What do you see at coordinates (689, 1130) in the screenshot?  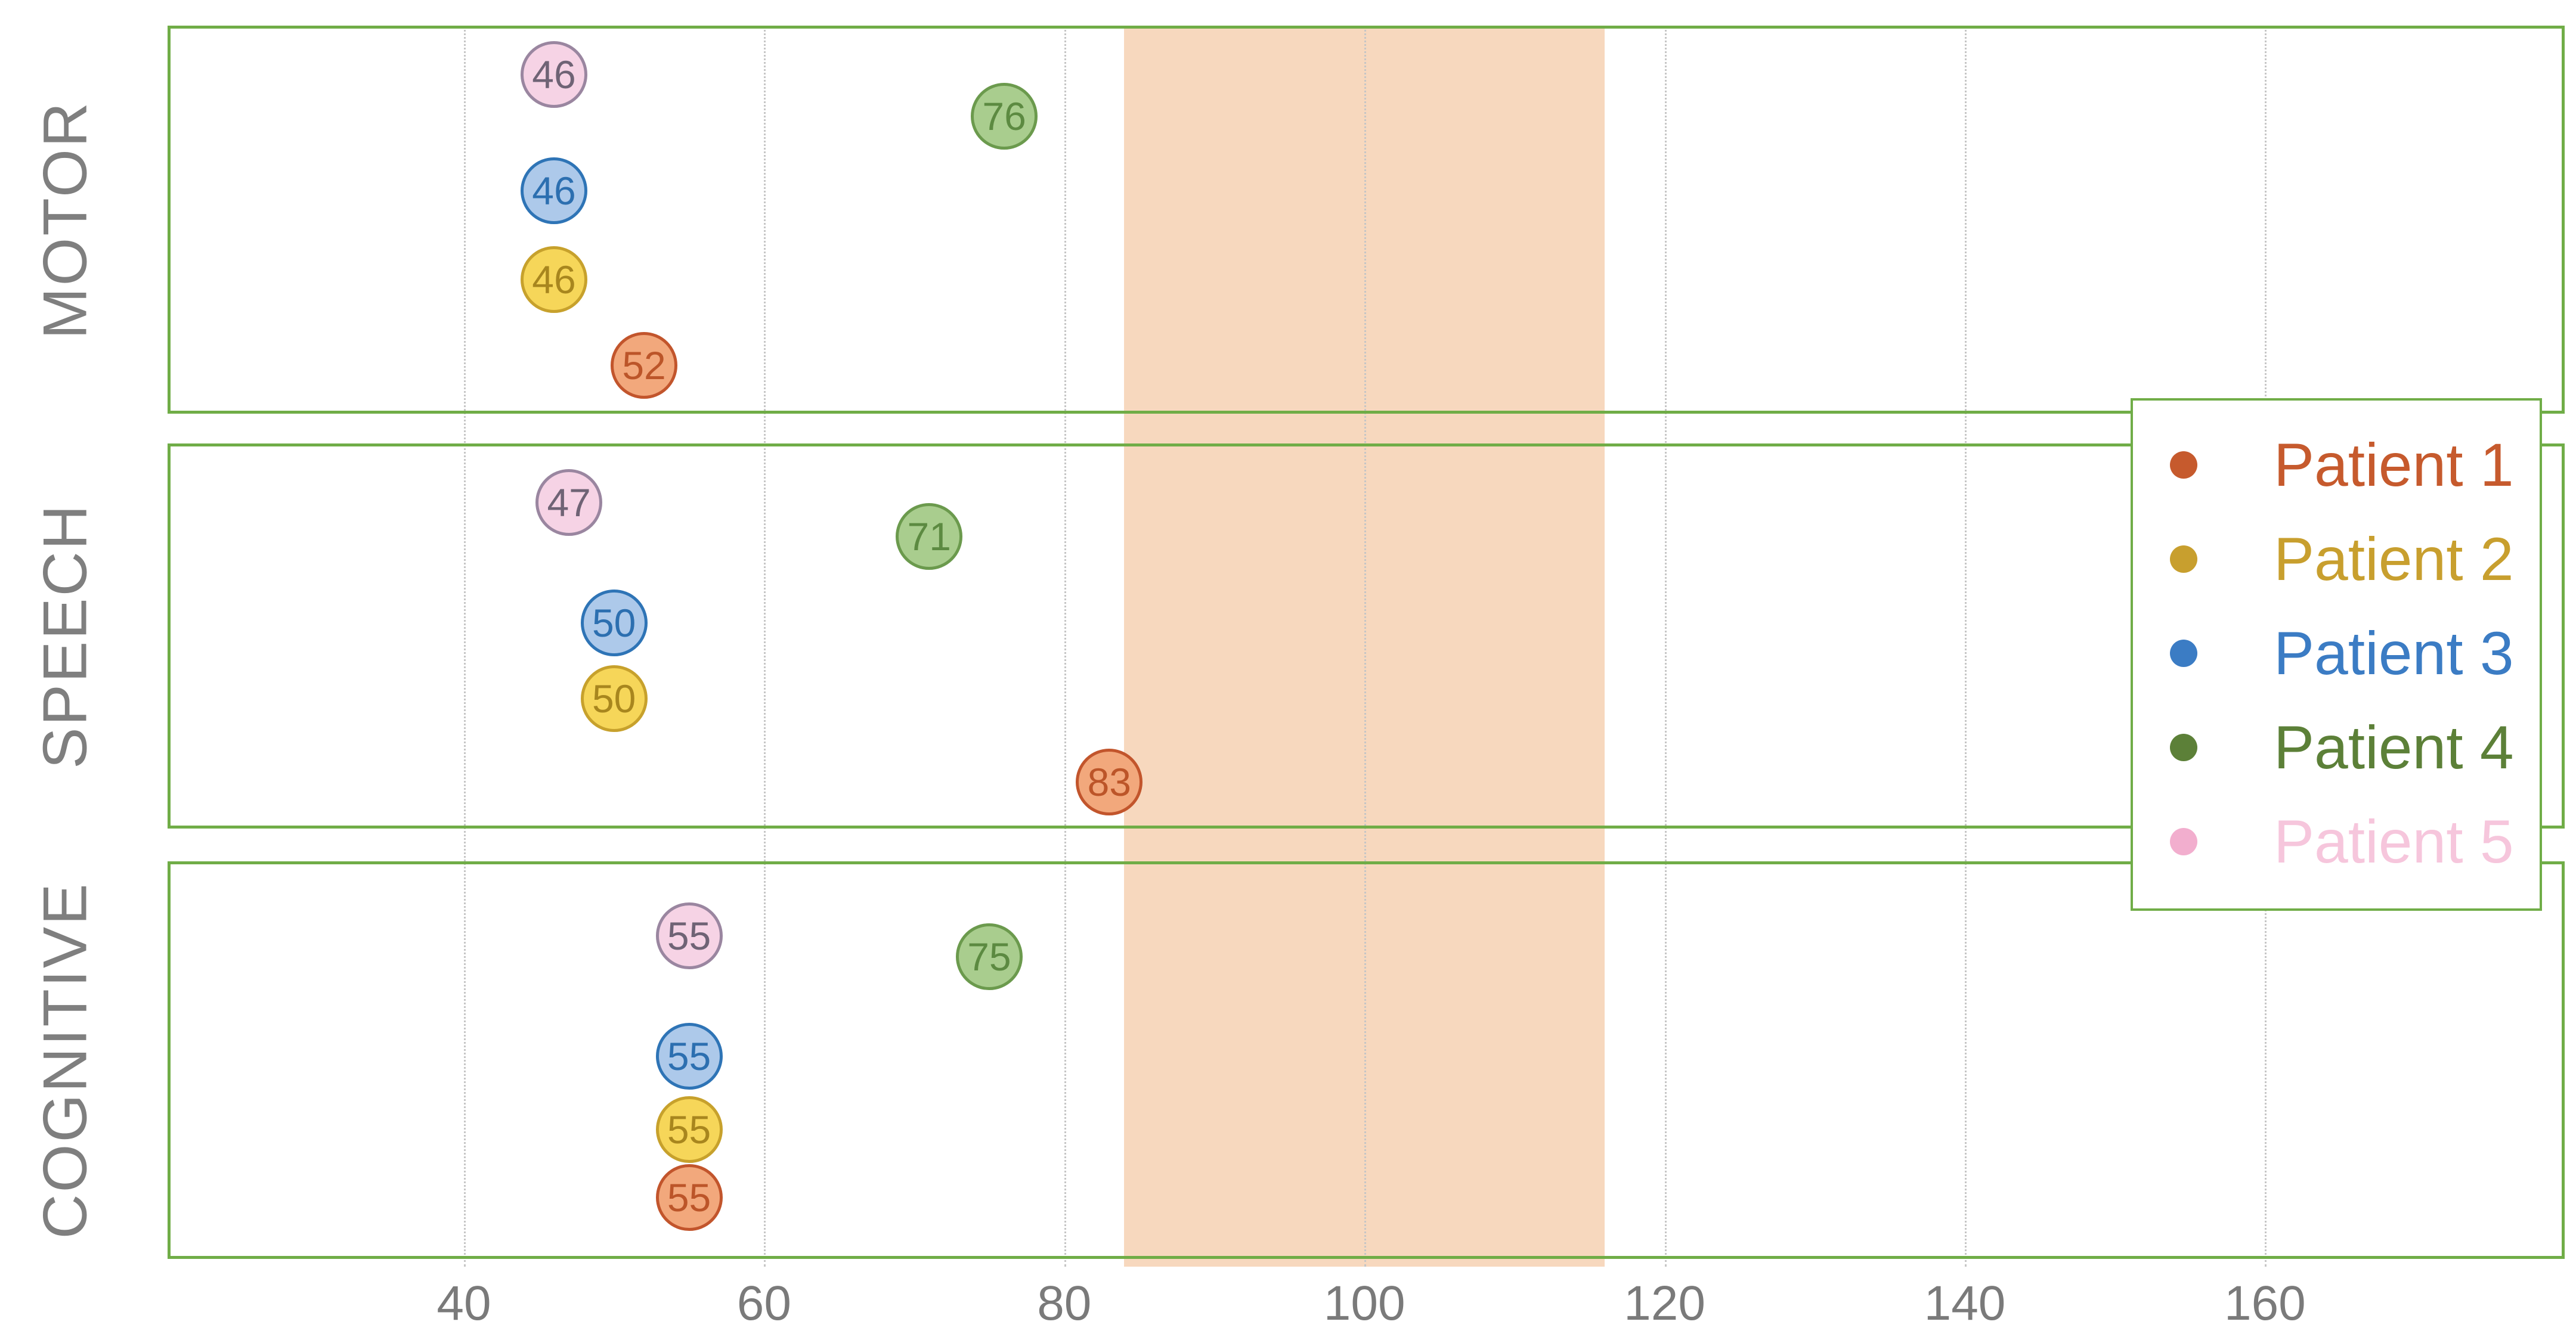 I see `data-point-patient-2-cognitive: 55` at bounding box center [689, 1130].